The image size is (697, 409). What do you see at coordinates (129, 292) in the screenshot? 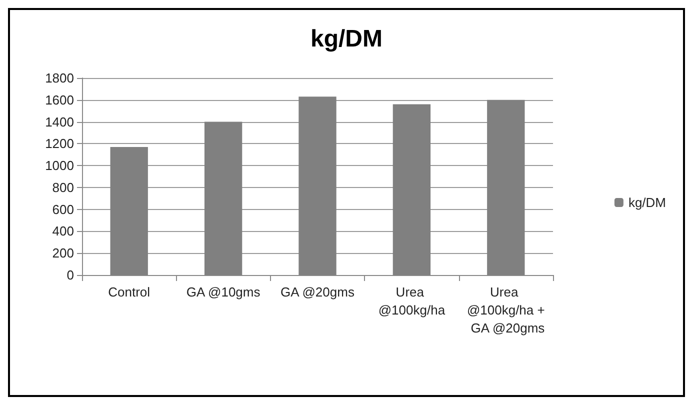
I see `x-tick-label: Control` at bounding box center [129, 292].